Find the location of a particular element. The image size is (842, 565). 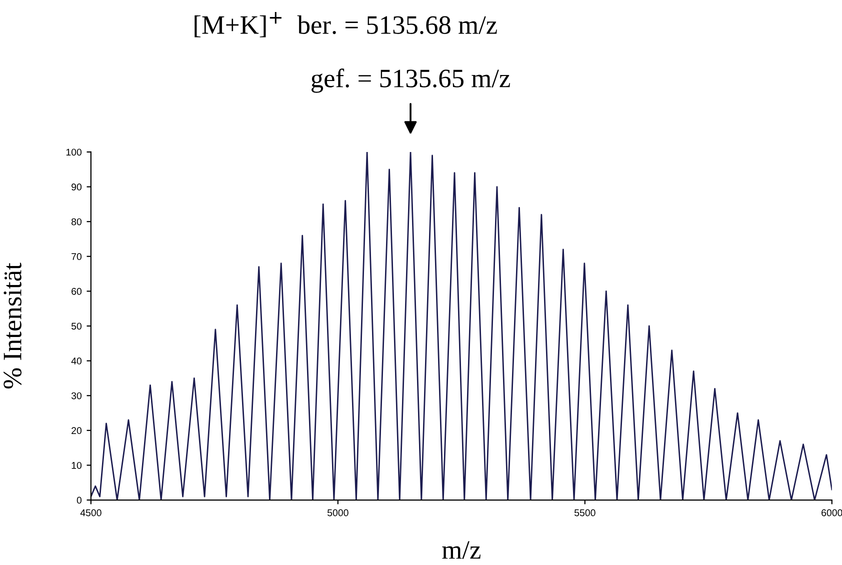

y-tick-label: 90 is located at coordinates (77, 187).